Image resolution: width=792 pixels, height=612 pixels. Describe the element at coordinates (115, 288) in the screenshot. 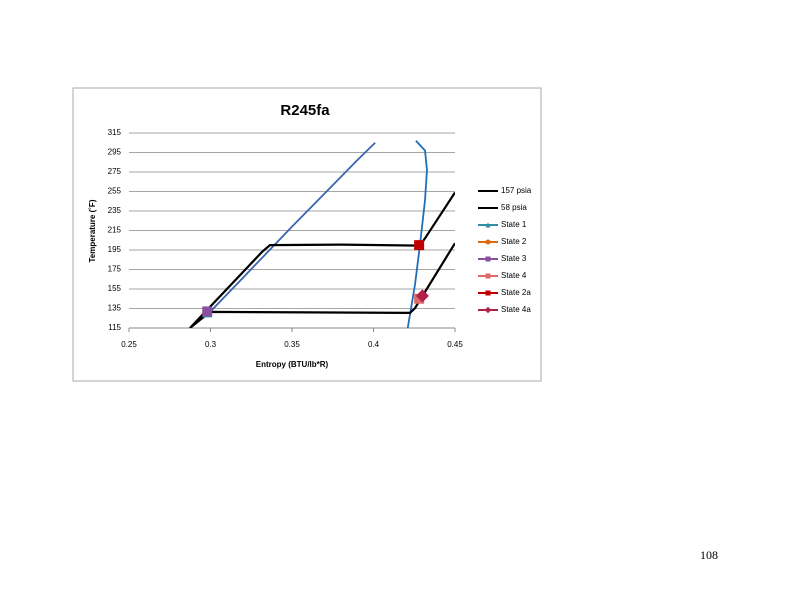

I see `y-tick-label: 155` at that location.